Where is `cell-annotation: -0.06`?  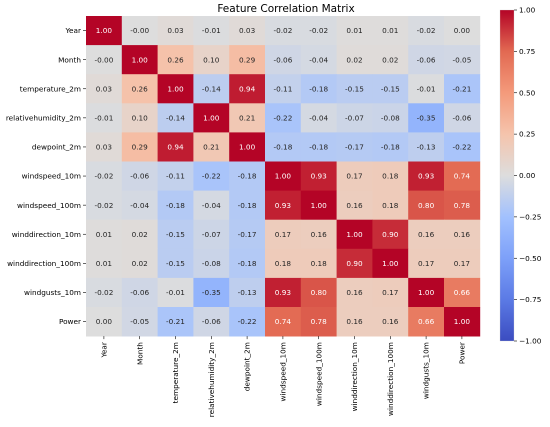 cell-annotation: -0.06 is located at coordinates (426, 59).